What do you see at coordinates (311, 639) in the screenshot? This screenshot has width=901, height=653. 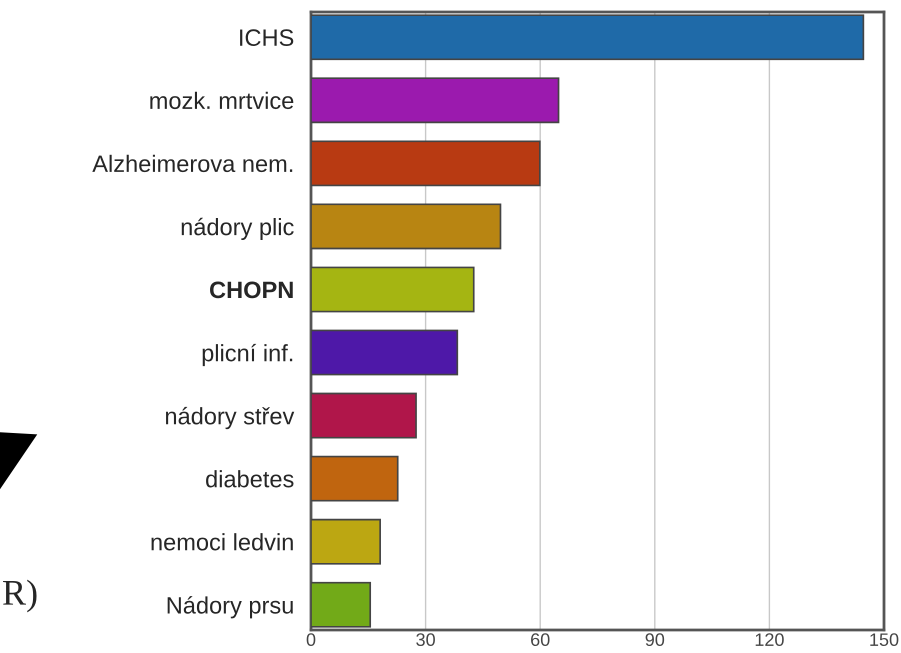 I see `x-tick-label: 0` at bounding box center [311, 639].